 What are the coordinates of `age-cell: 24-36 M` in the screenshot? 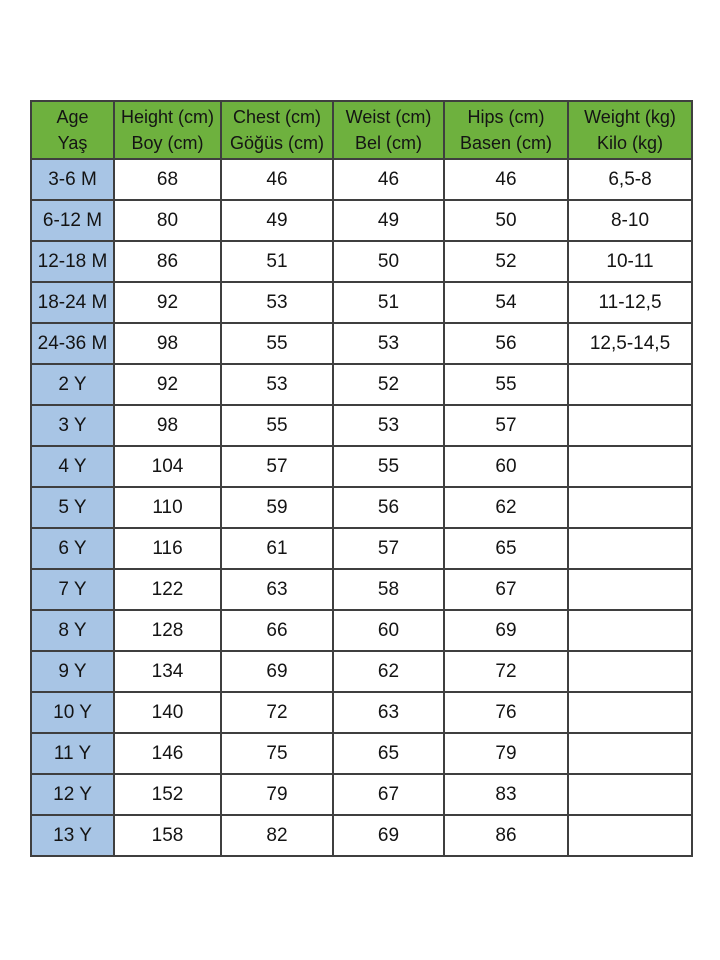 It's located at (72, 344).